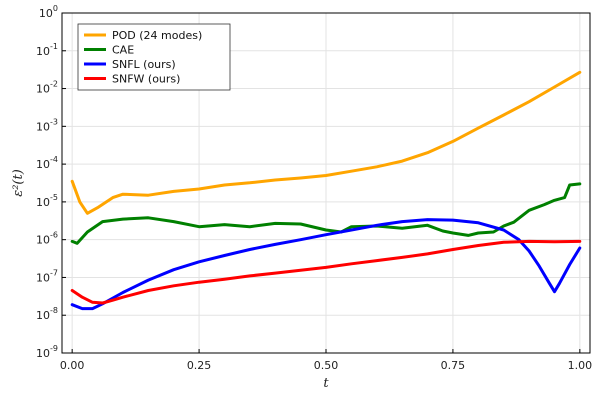 The image size is (600, 400). Describe the element at coordinates (123, 50) in the screenshot. I see `legend-label: CAE` at that location.